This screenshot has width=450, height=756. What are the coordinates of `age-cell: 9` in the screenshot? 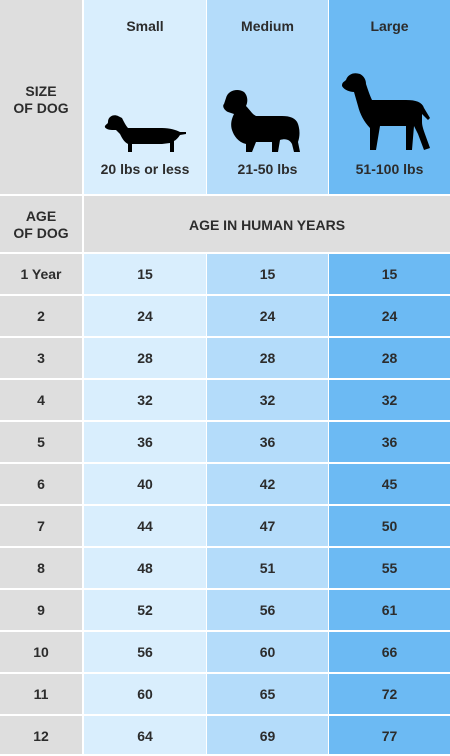 It's located at (41, 610).